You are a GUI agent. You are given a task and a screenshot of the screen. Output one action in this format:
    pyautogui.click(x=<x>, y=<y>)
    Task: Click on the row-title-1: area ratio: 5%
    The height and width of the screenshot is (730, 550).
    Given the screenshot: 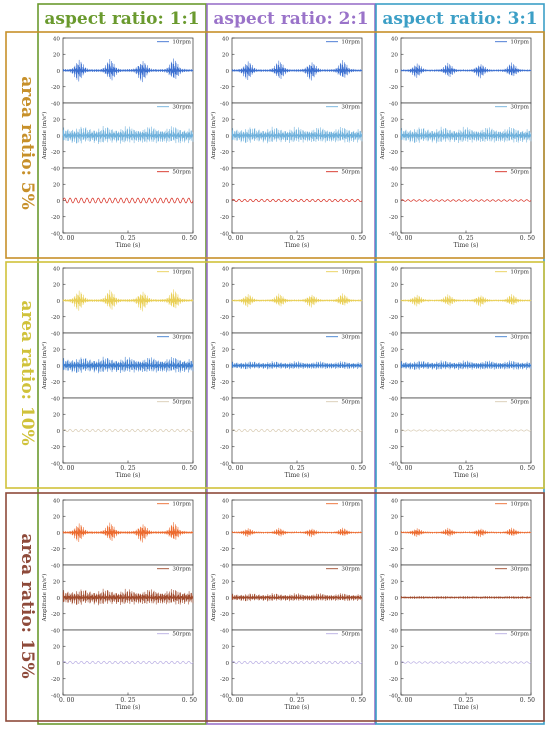 What is the action you would take?
    pyautogui.click(x=27, y=143)
    